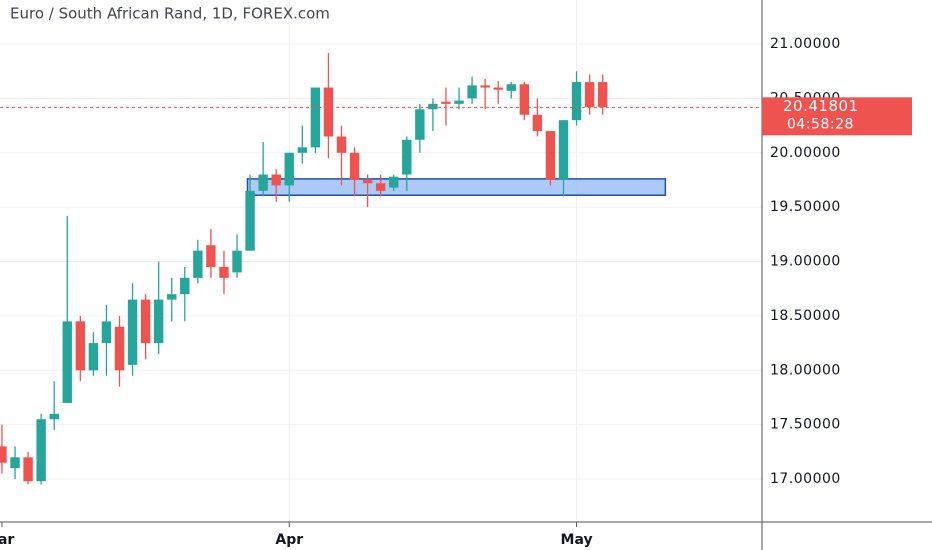 The width and height of the screenshot is (932, 550). I want to click on y-tick-label: 19.00000, so click(805, 262).